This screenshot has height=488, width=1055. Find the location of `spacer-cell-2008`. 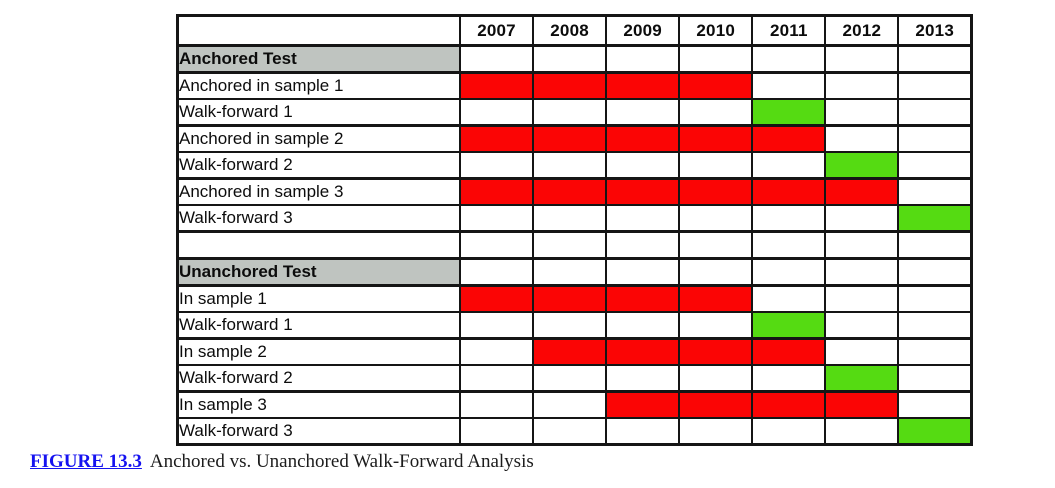

spacer-cell-2008 is located at coordinates (570, 245).